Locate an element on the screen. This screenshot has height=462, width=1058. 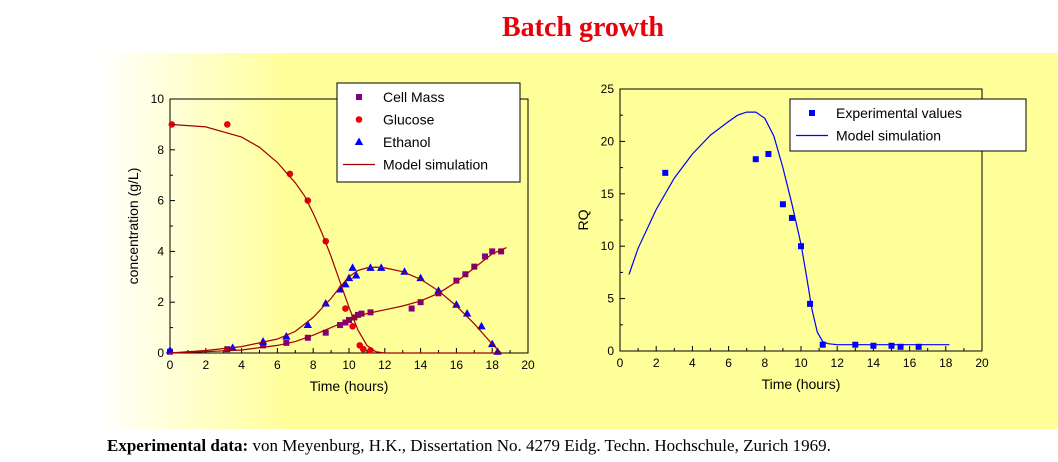
page-title: Batch growth is located at coordinates (583, 27).